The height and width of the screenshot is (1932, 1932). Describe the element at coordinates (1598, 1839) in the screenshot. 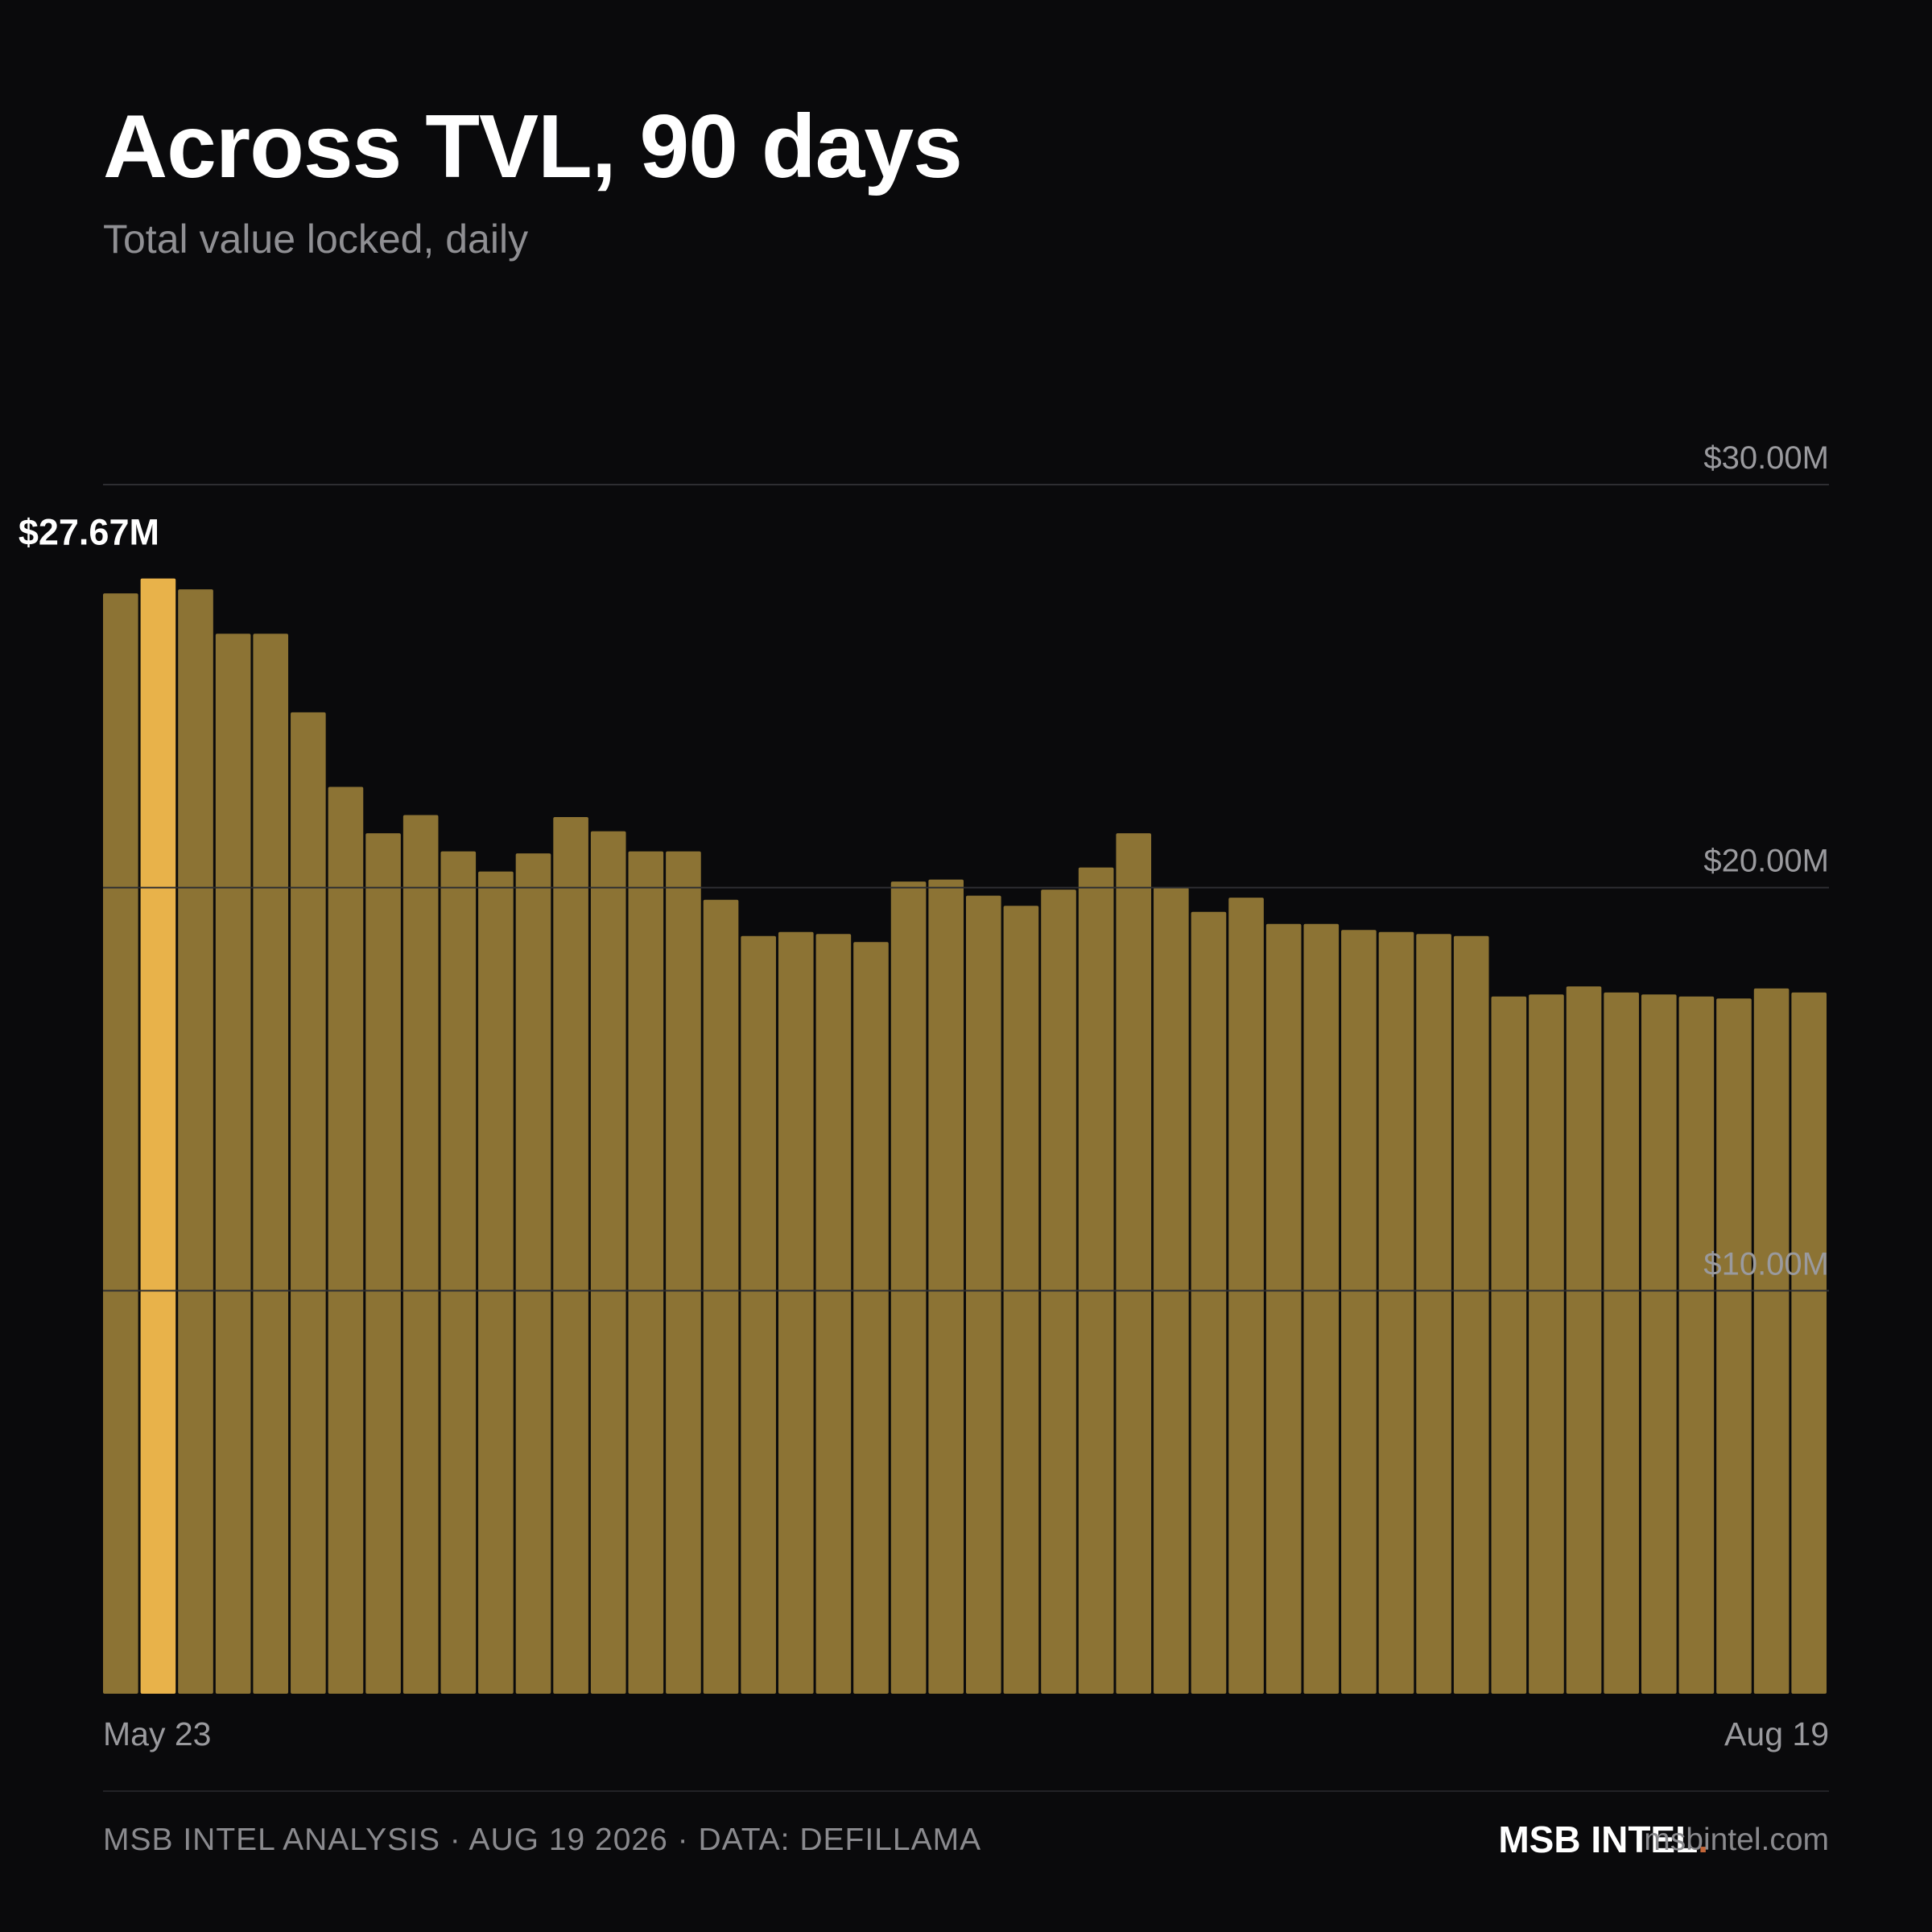

I see `brand-name: MSB INTEL` at that location.